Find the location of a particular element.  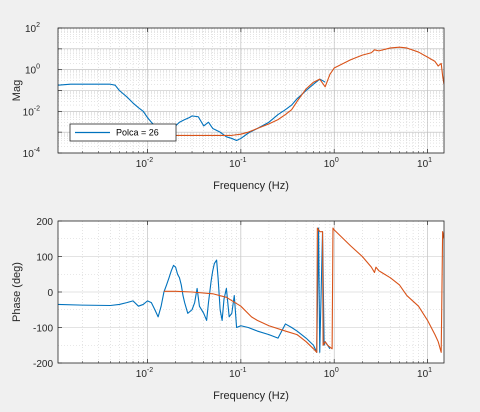

legend-box is located at coordinates (123, 132).